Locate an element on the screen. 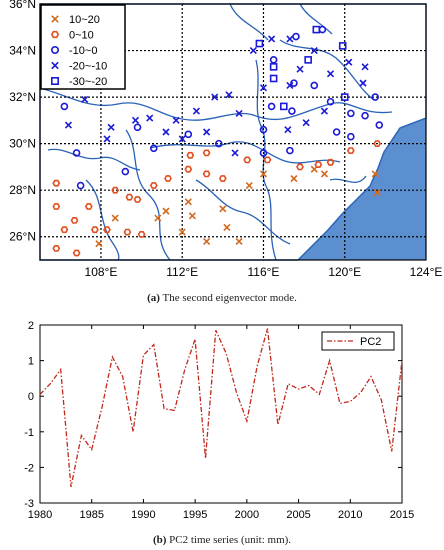 Image resolution: width=444 pixels, height=550 pixels. caption-a: (a) The second eigenvector mode. is located at coordinates (222, 298).